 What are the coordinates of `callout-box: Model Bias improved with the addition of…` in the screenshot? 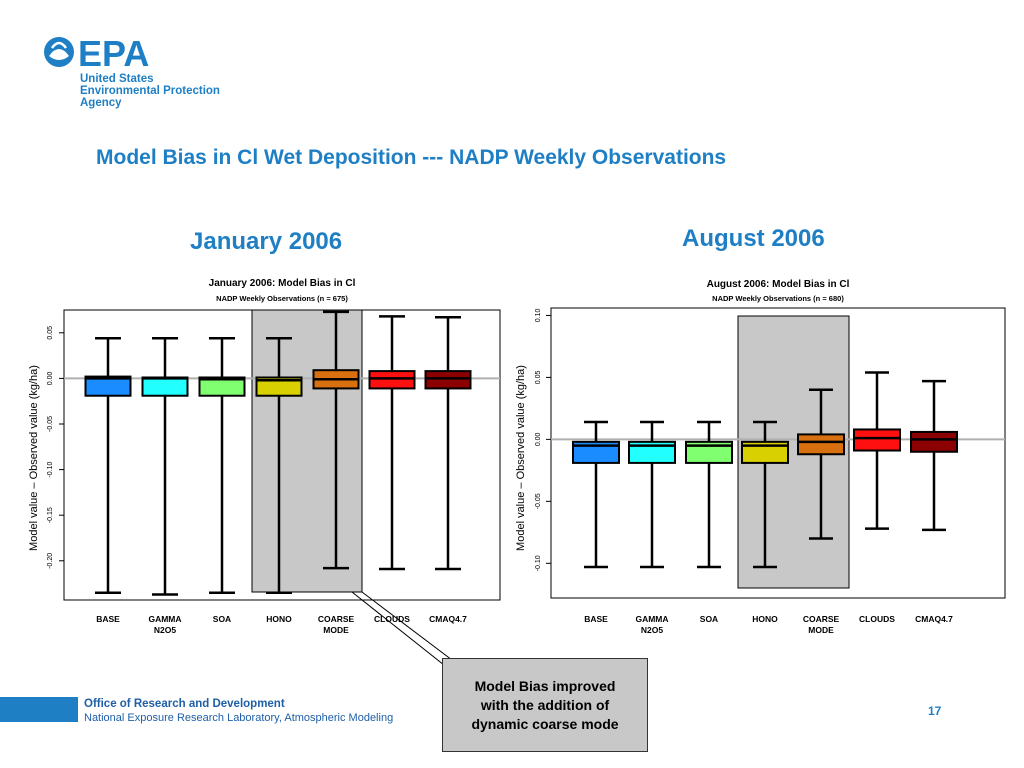 It's located at (545, 705).